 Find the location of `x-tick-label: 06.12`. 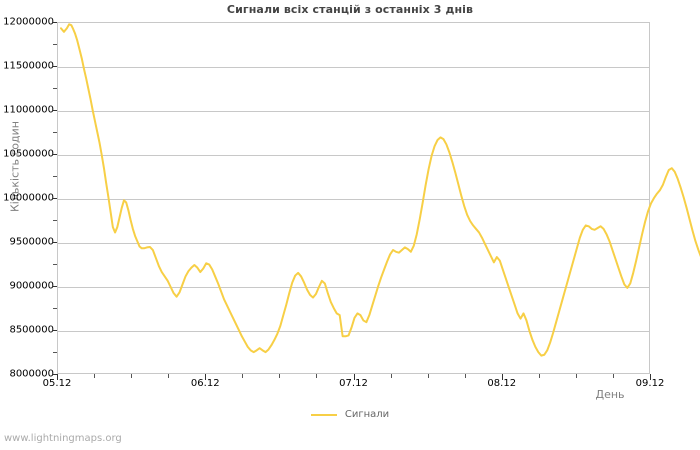

x-tick-label: 06.12 is located at coordinates (205, 383).